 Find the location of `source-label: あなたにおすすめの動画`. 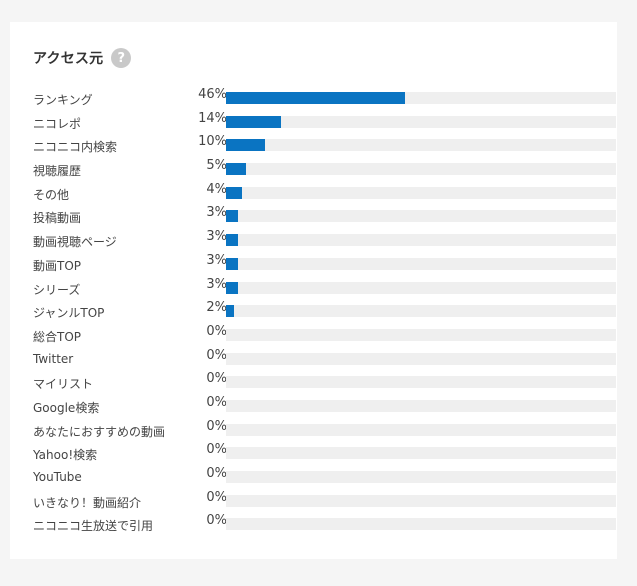

source-label: あなたにおすすめの動画 is located at coordinates (99, 431).